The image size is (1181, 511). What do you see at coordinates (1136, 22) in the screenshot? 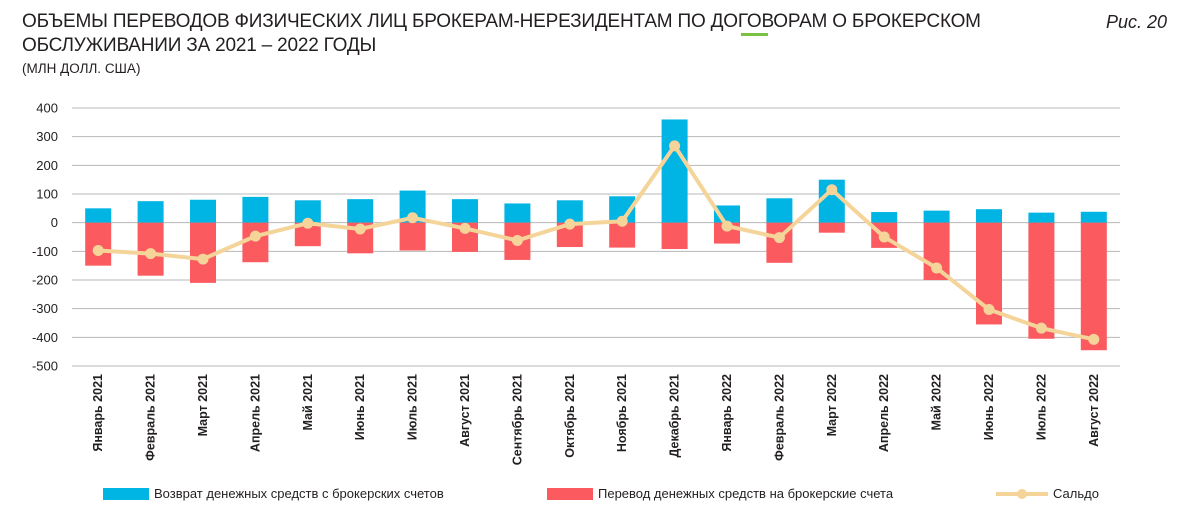
I see `figure-label: Рис. 20` at bounding box center [1136, 22].